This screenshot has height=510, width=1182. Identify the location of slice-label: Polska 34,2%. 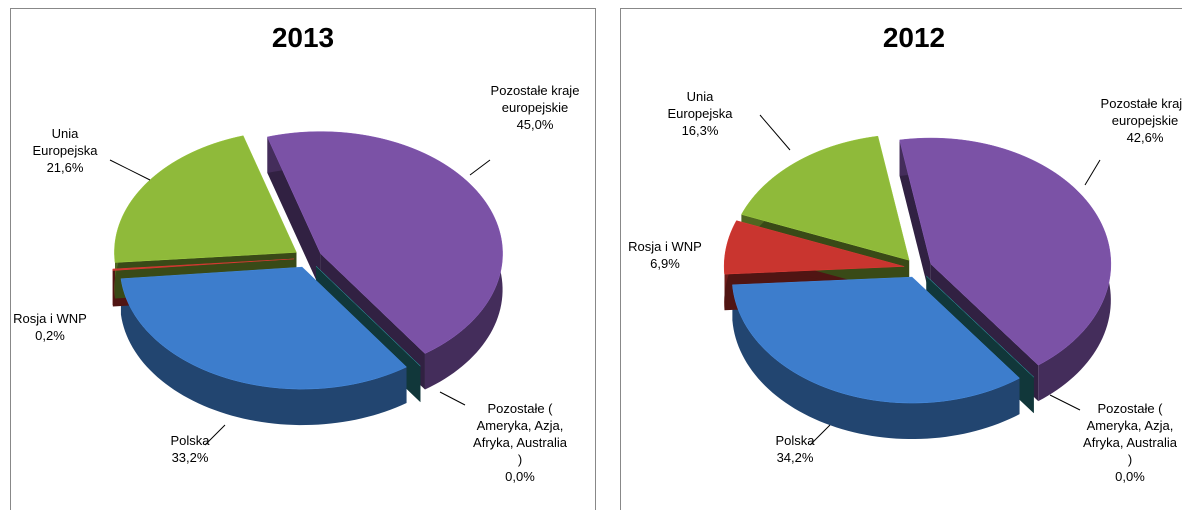
(795, 449).